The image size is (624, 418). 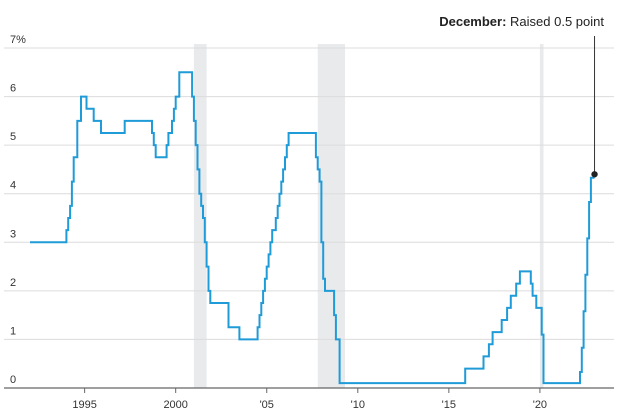 What do you see at coordinates (18, 40) in the screenshot?
I see `y-tick-label-7: 7%` at bounding box center [18, 40].